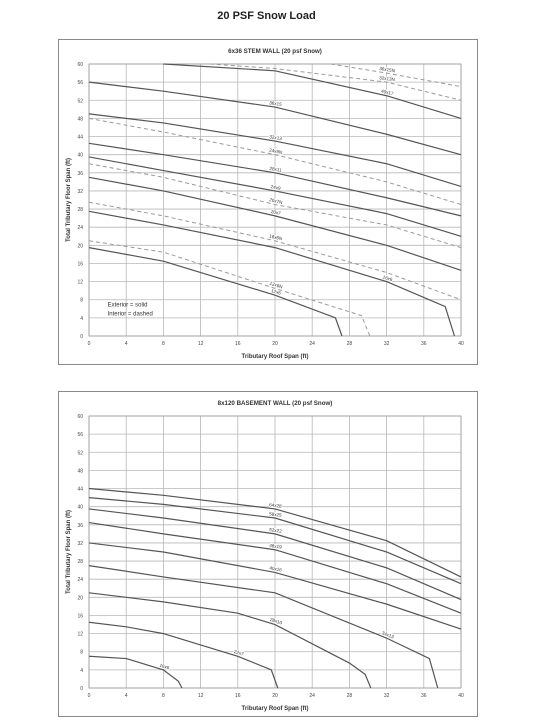 This screenshot has width=533, height=727. I want to click on series-label: 52x22, so click(276, 530).